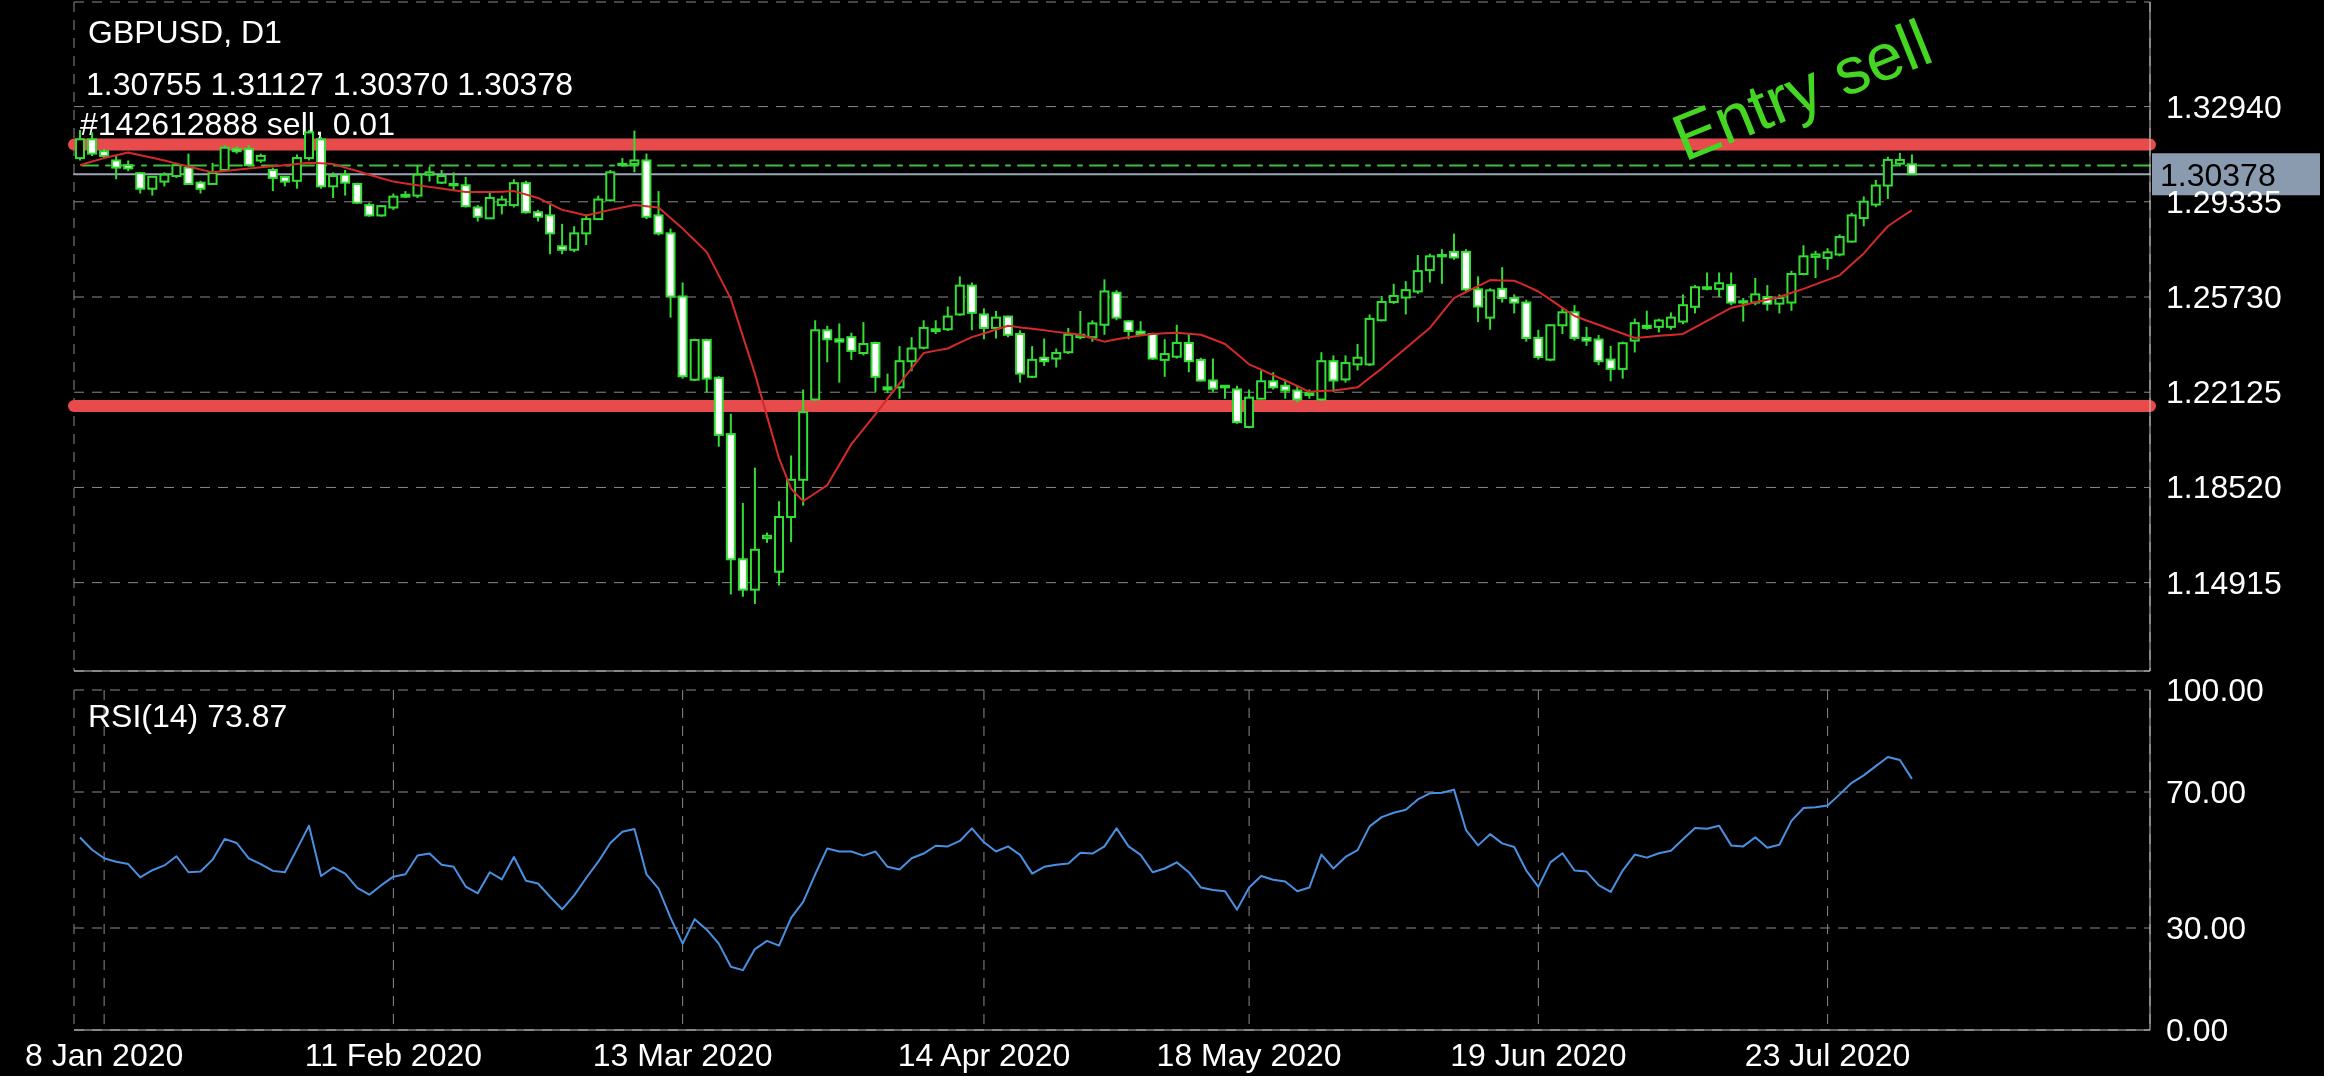 Image resolution: width=2340 pixels, height=1080 pixels. Describe the element at coordinates (2206, 928) in the screenshot. I see `y-tick-label: 30.00` at that location.